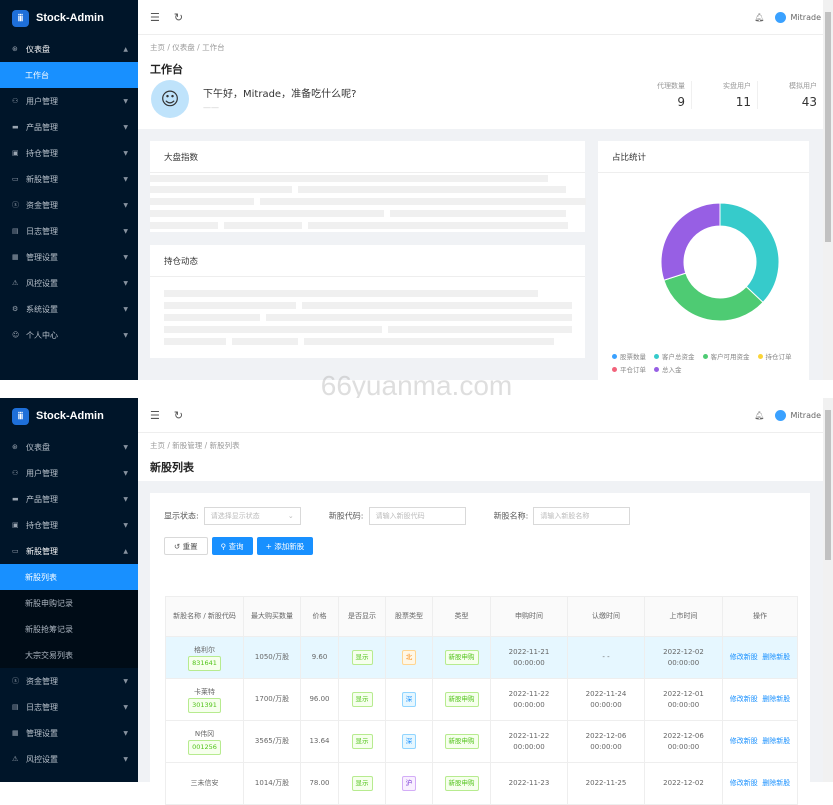 Image resolution: width=833 pixels, height=805 pixels. Describe the element at coordinates (319, 616) in the screenshot. I see `column-header: 价格` at that location.